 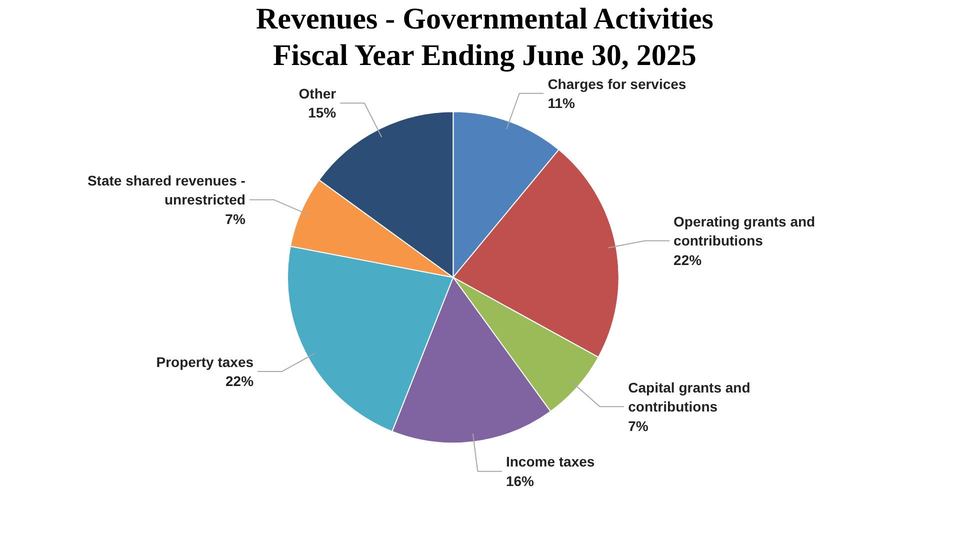 What do you see at coordinates (562, 102) in the screenshot?
I see `data-label: 11%` at bounding box center [562, 102].